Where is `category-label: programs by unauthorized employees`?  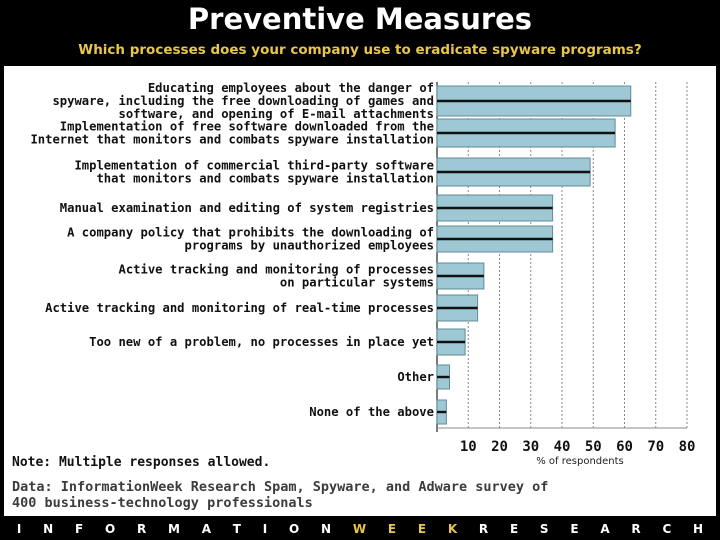
category-label: programs by unauthorized employees is located at coordinates (309, 246).